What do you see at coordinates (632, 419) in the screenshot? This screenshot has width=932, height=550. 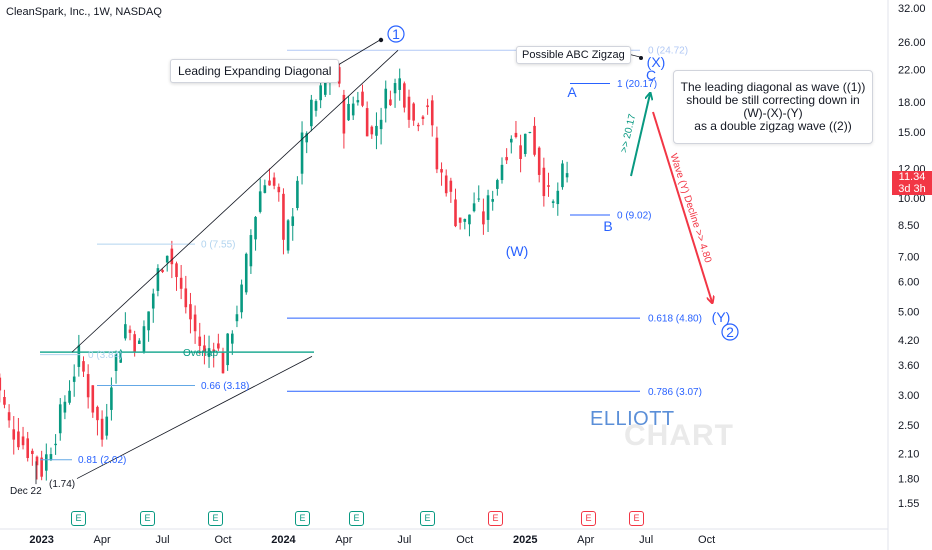 I see `watermark-elliott: ELLIOTT` at bounding box center [632, 419].